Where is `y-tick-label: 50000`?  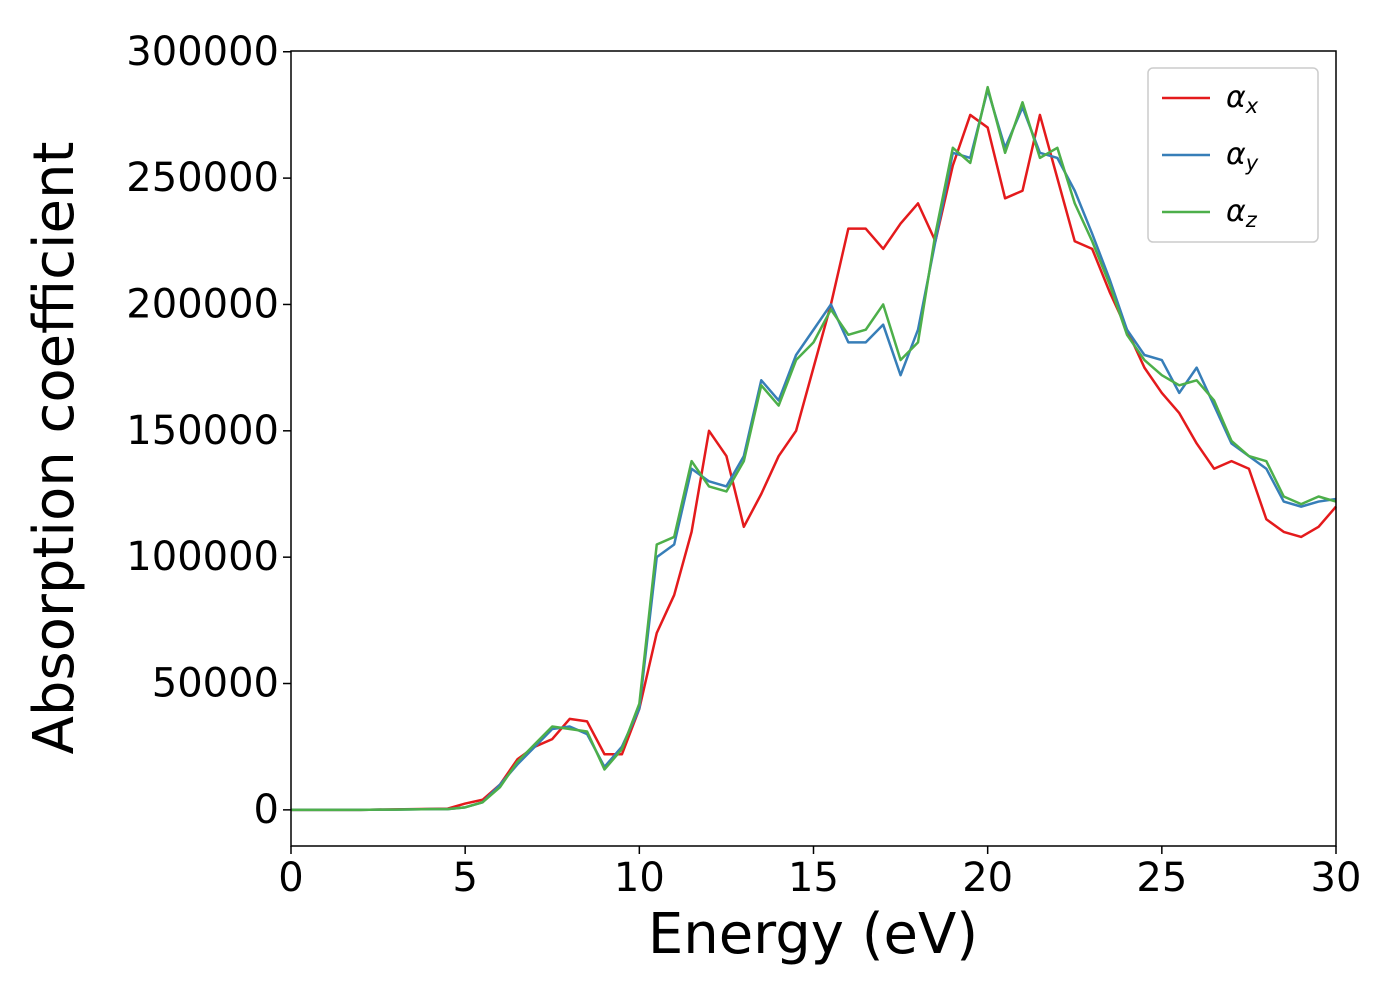
y-tick-label: 50000 is located at coordinates (215, 684).